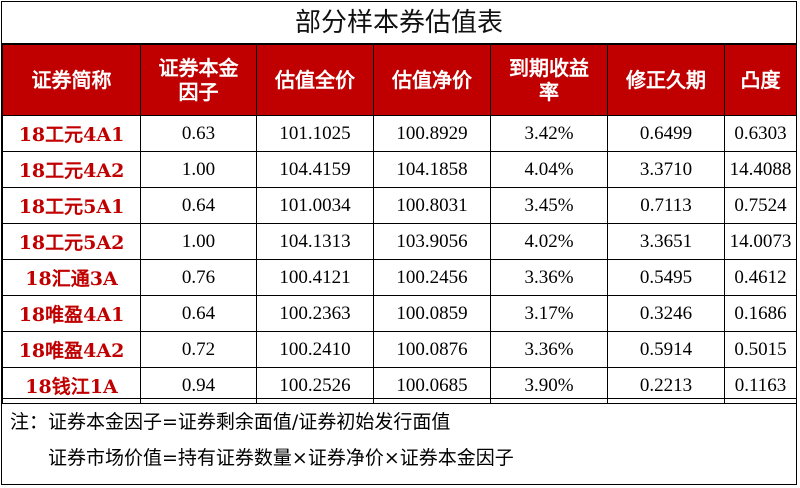 Image resolution: width=800 pixels, height=488 pixels. I want to click on security-name-cell: 18钱江1A, so click(71, 385).